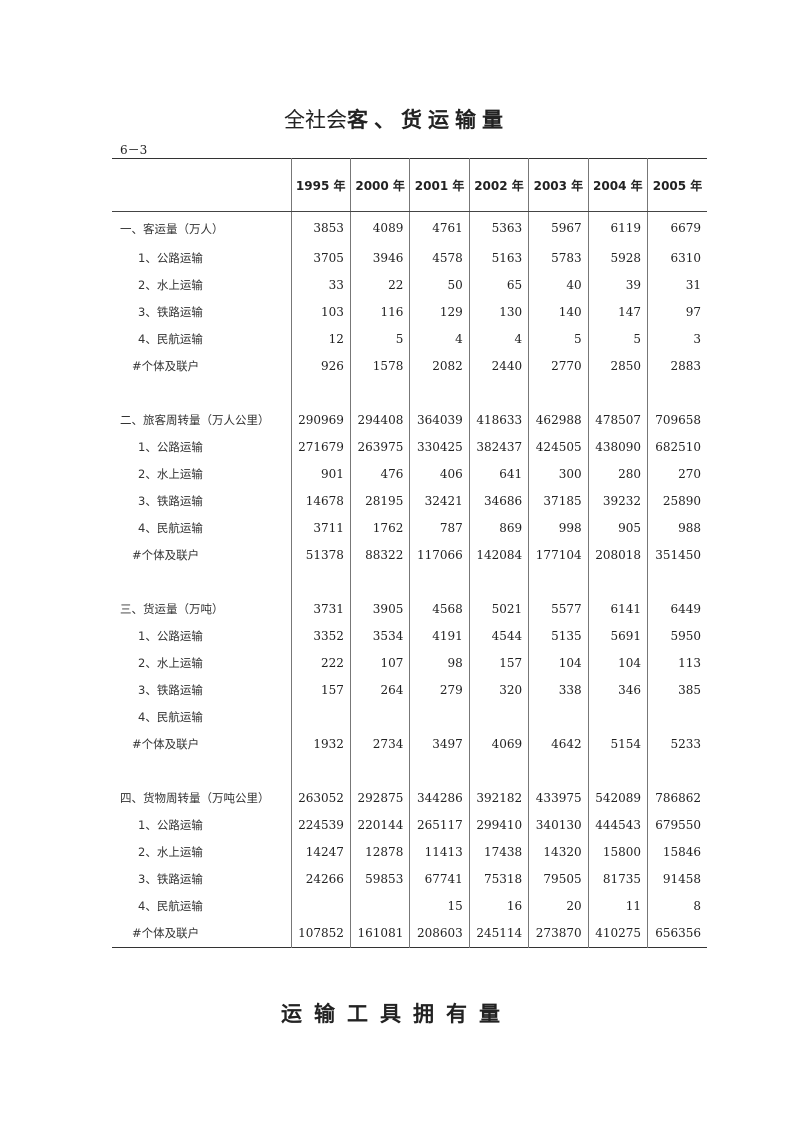 The image size is (793, 1122). What do you see at coordinates (409, 474) in the screenshot?
I see `table-row: 2、水上运输 901 476 406 641 300 280 270` at bounding box center [409, 474].